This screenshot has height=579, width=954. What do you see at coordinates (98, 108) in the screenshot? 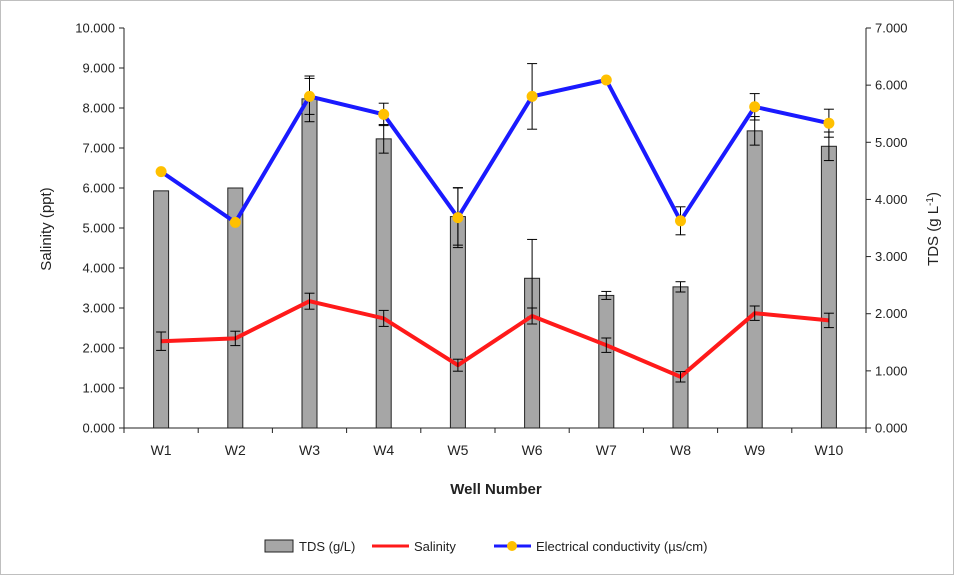
I see `y-tick-label: 8.000` at bounding box center [98, 108].